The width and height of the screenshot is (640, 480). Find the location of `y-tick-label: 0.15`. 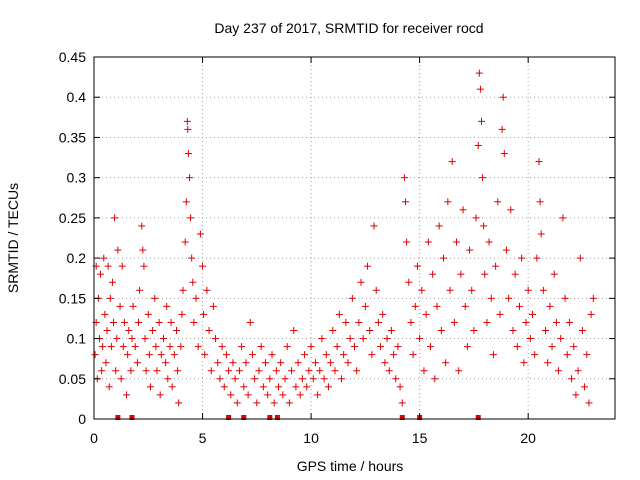

y-tick-label: 0.15 is located at coordinates (72, 298).